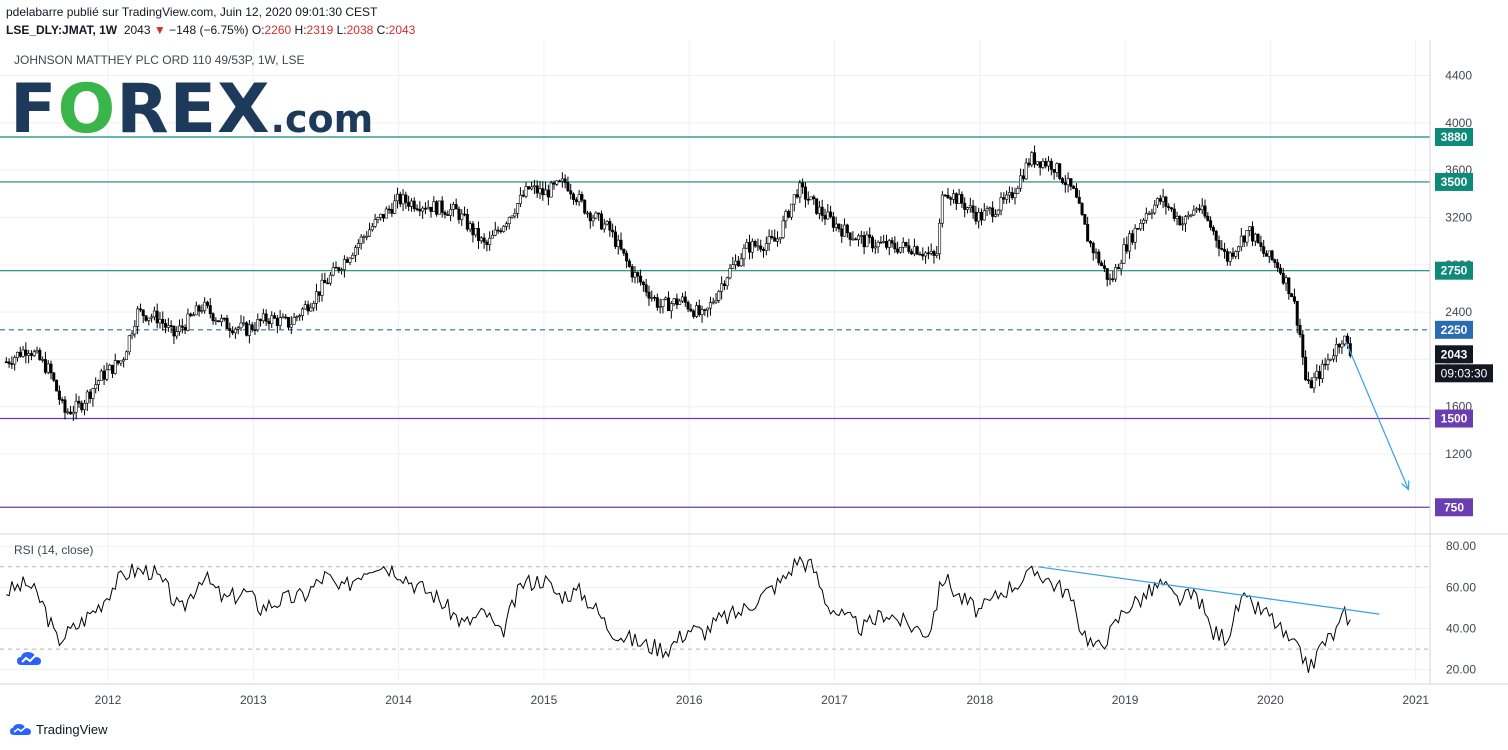 The height and width of the screenshot is (750, 1508). What do you see at coordinates (29, 660) in the screenshot?
I see `tradingview-cloud-icon` at bounding box center [29, 660].